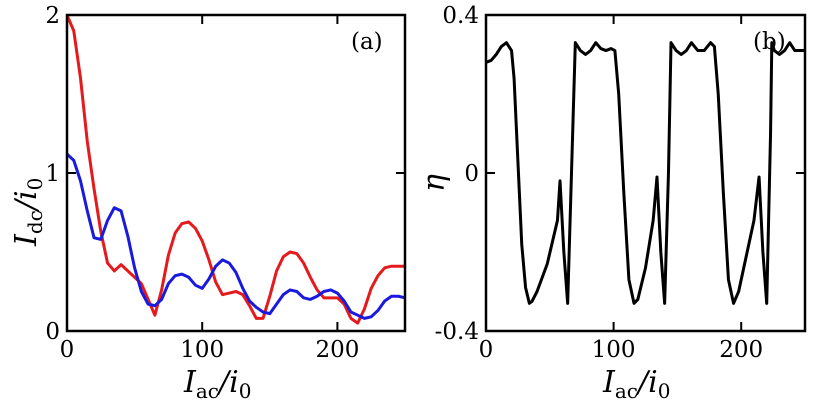  What do you see at coordinates (337, 350) in the screenshot?
I see `panel-a-xtick-label: 200` at bounding box center [337, 350].